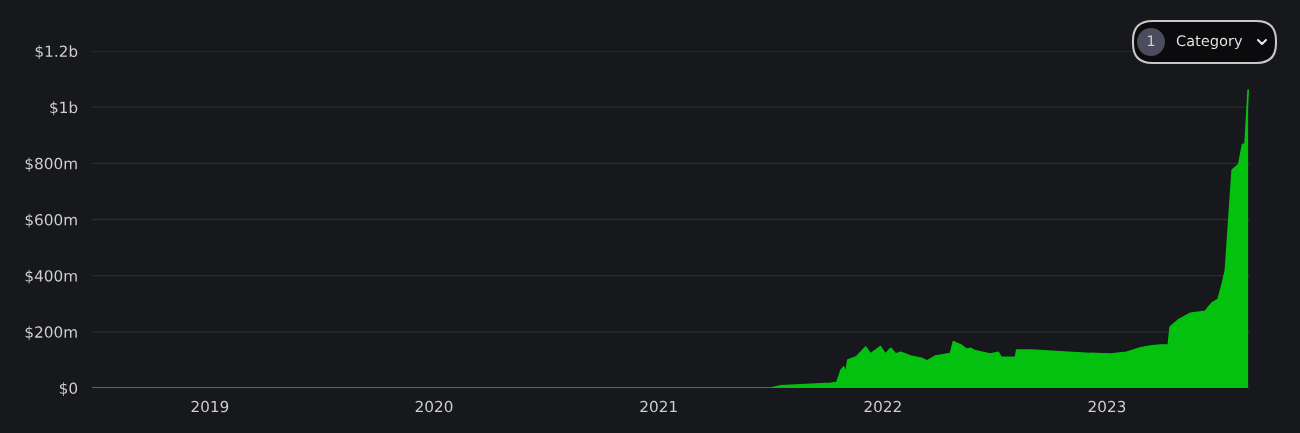 This screenshot has width=1300, height=433. What do you see at coordinates (658, 406) in the screenshot?
I see `x-tick-label: 2021` at bounding box center [658, 406].